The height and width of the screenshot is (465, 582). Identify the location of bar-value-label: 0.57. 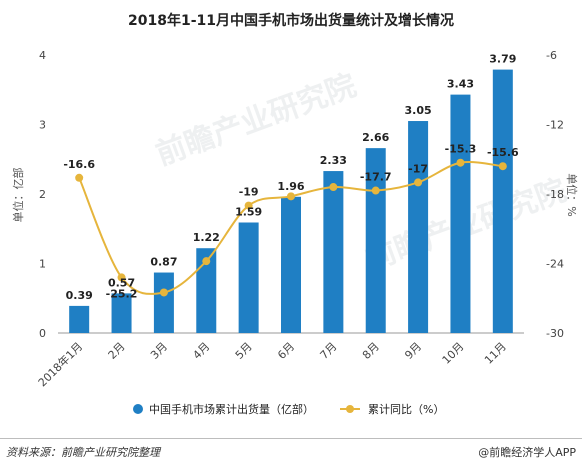
(121, 282).